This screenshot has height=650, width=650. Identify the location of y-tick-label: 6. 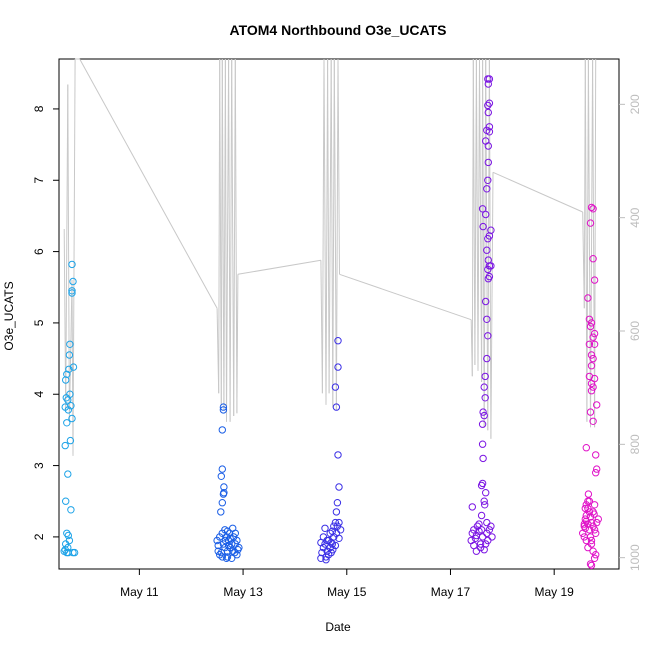
(39, 251).